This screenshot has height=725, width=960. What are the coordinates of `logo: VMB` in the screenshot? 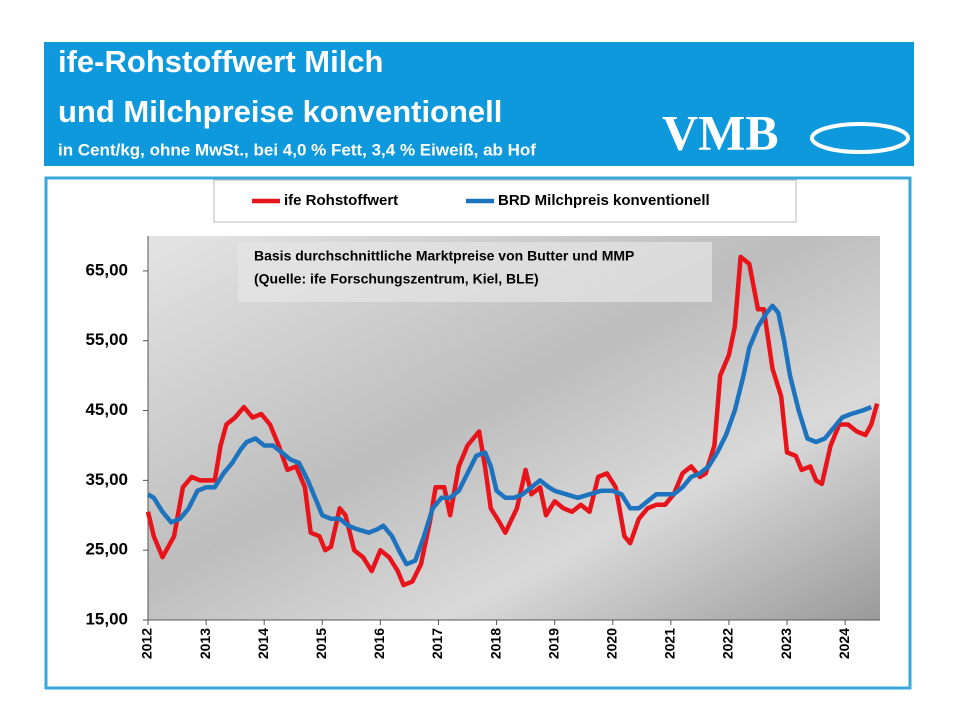 It's located at (720, 132).